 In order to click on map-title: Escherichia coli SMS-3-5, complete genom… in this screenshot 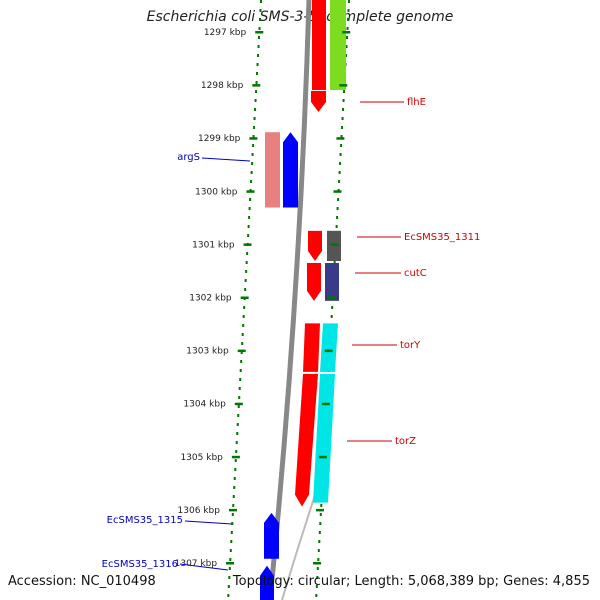, I will do `click(300, 17)`.